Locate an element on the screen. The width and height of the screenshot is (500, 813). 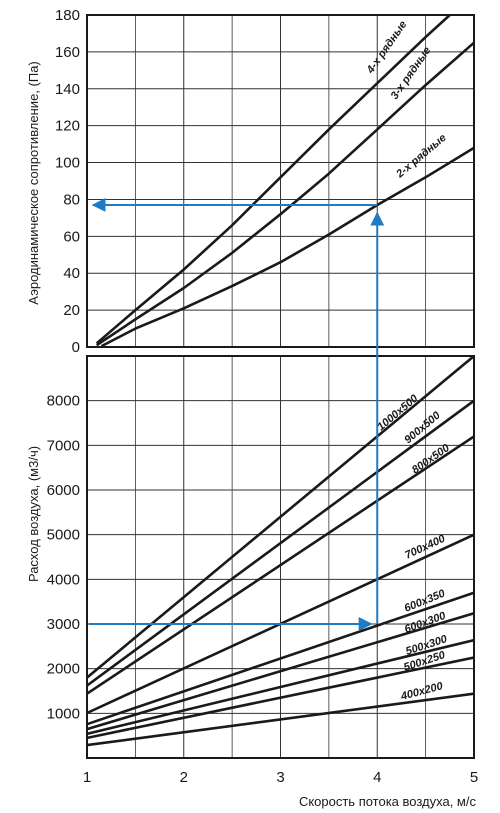
top-y-tick-label: 160 is located at coordinates (67, 52).